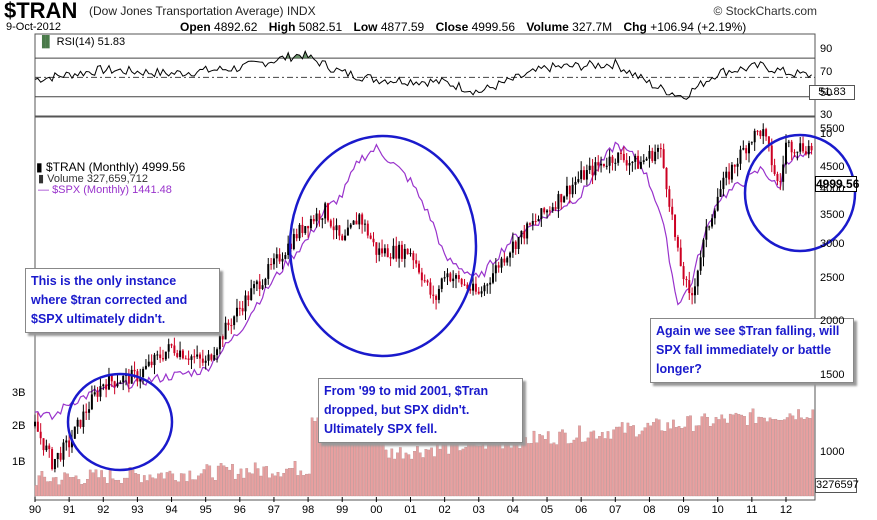  What do you see at coordinates (547, 27) in the screenshot?
I see `volume-label: Volume` at bounding box center [547, 27].